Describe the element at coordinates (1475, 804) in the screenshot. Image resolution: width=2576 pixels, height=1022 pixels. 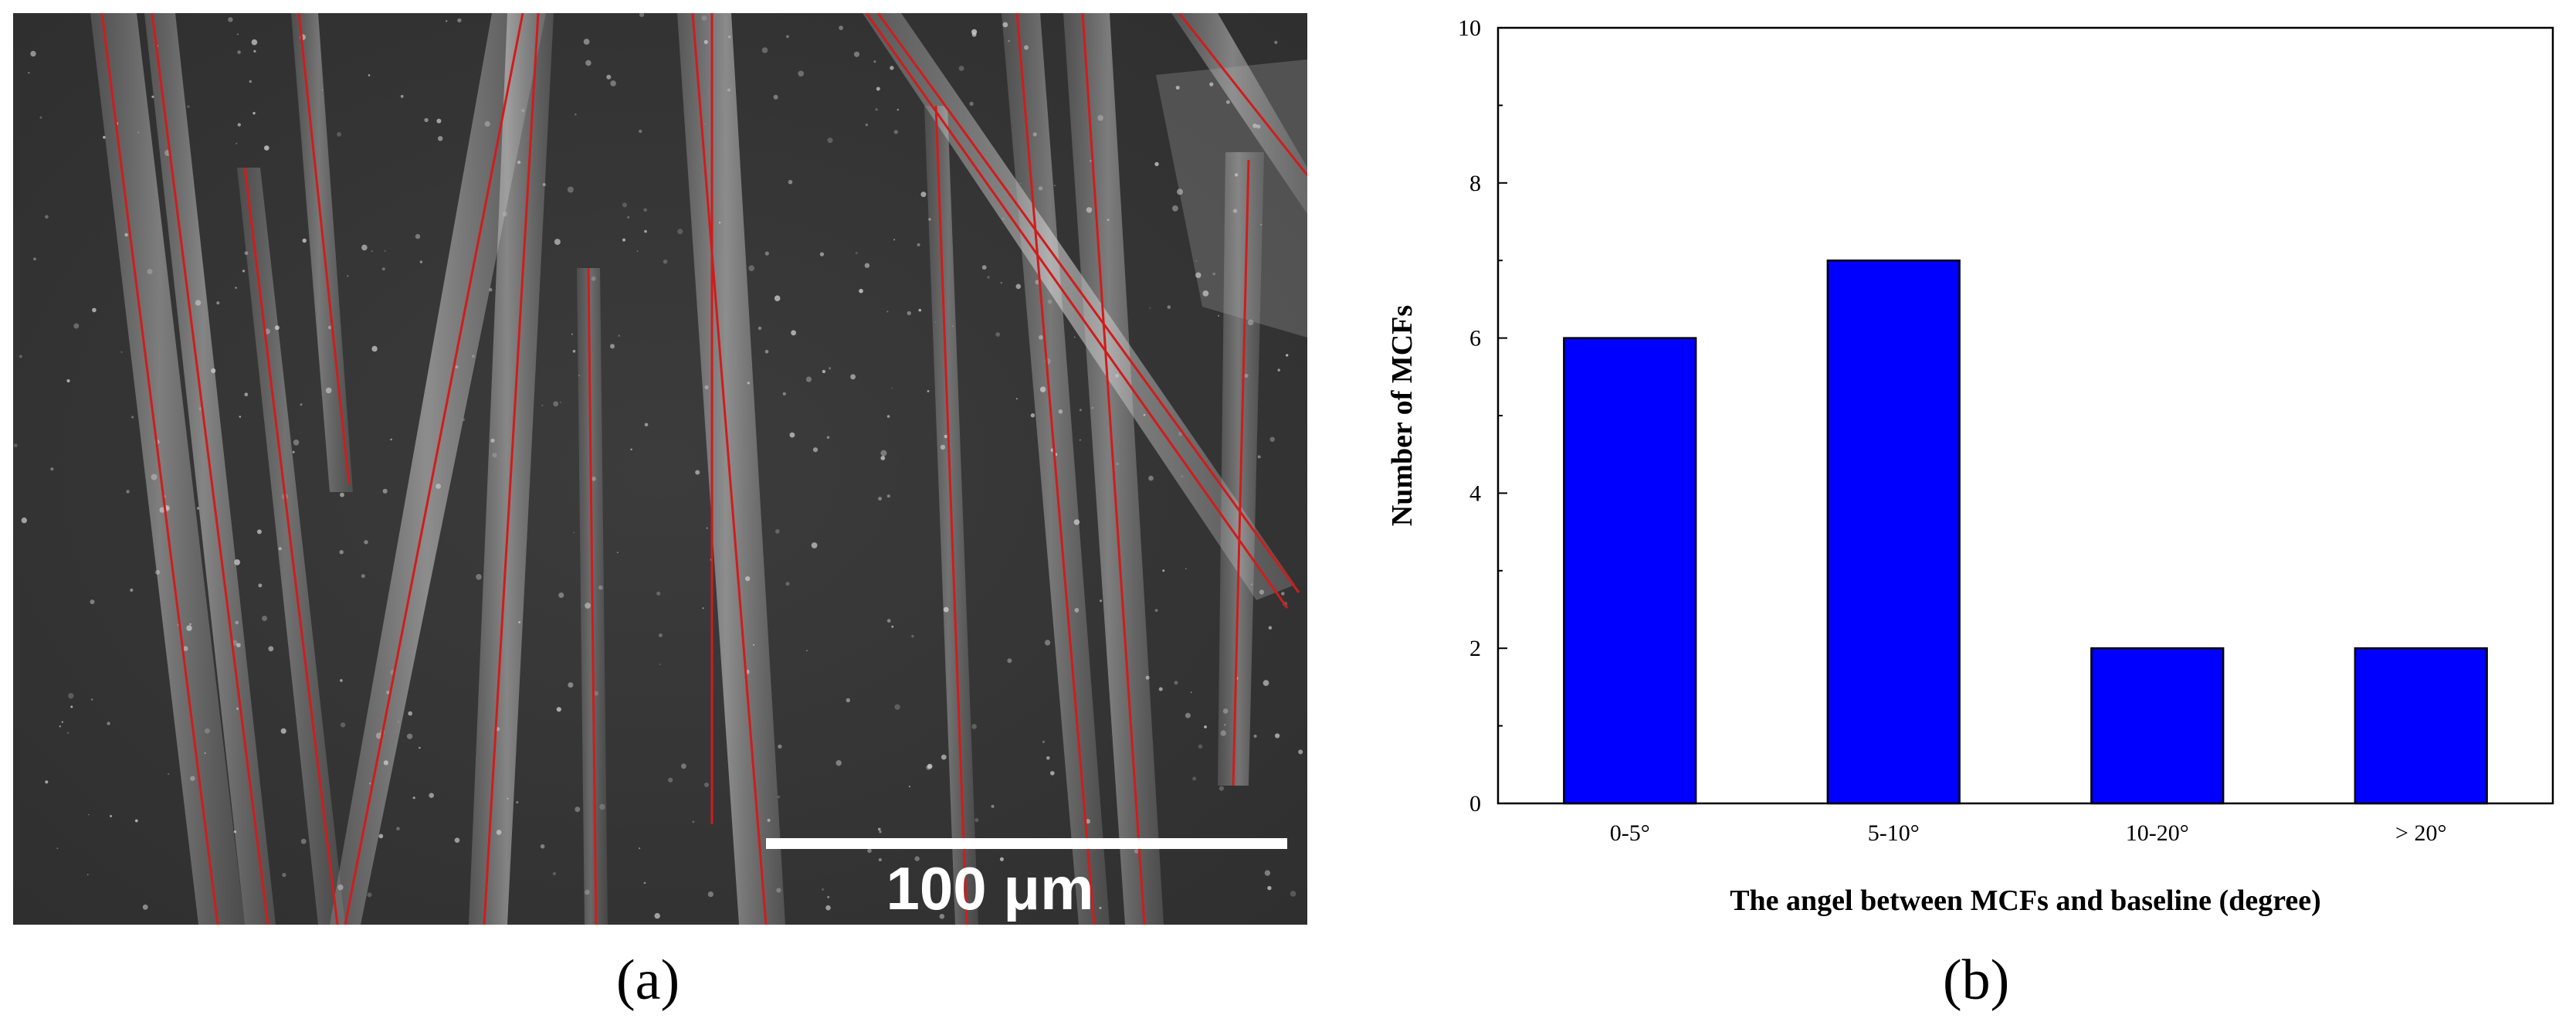
I see `y-tick-label: 0` at that location.